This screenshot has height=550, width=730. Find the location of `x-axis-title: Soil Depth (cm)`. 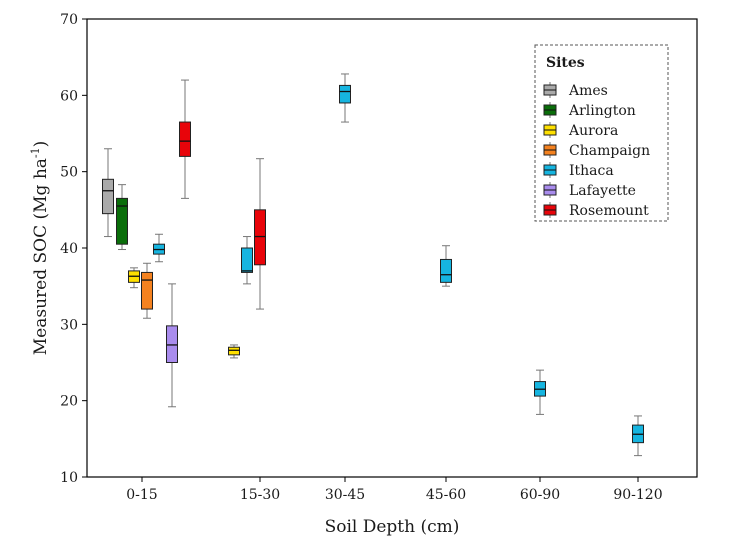

x-axis-title: Soil Depth (cm) is located at coordinates (392, 527).